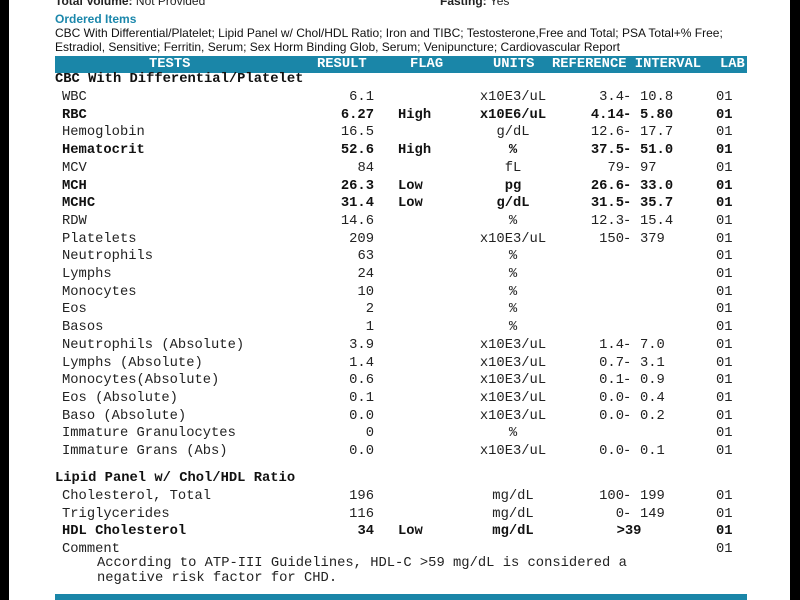 This screenshot has width=800, height=600. I want to click on table-row: MCV 84 fL 79-97 01, so click(399, 169).